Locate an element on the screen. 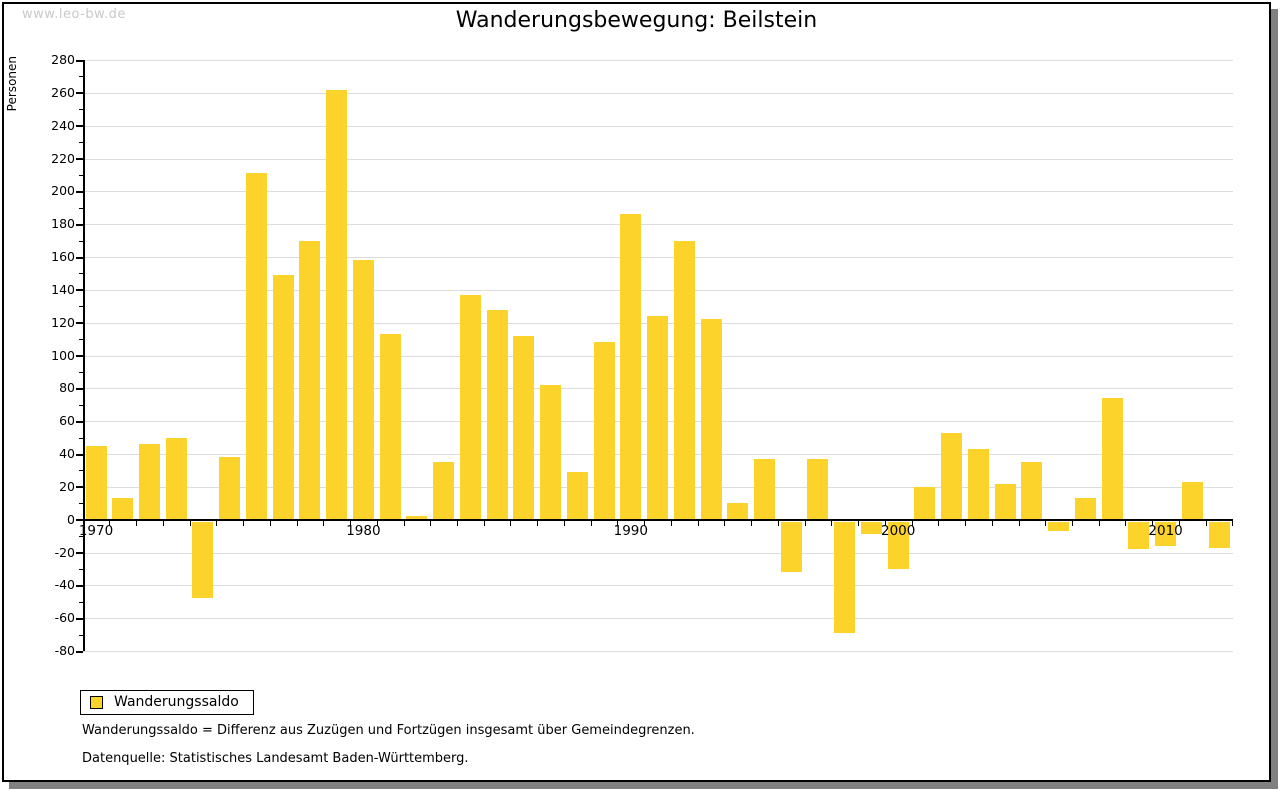 The image size is (1280, 791). bar-1991 is located at coordinates (658, 418).